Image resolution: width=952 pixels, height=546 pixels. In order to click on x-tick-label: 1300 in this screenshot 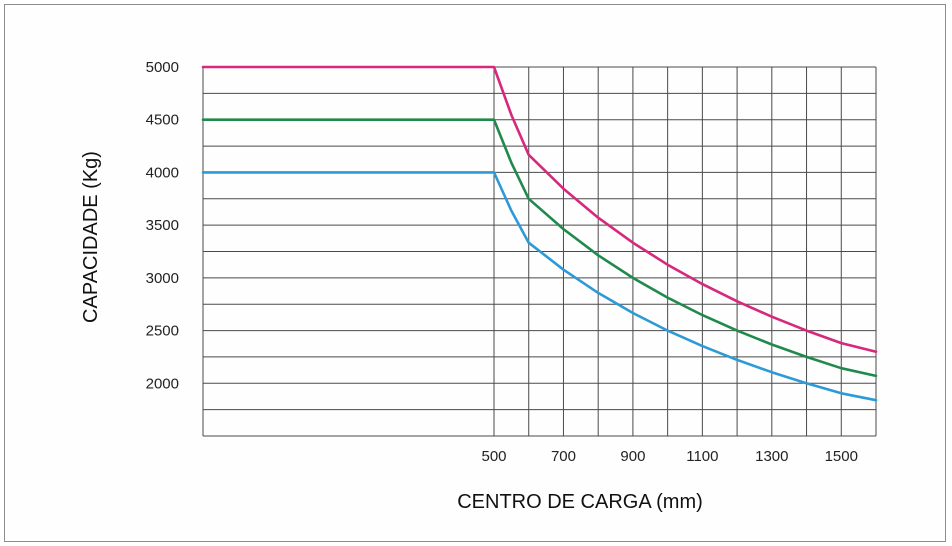, I will do `click(771, 456)`.